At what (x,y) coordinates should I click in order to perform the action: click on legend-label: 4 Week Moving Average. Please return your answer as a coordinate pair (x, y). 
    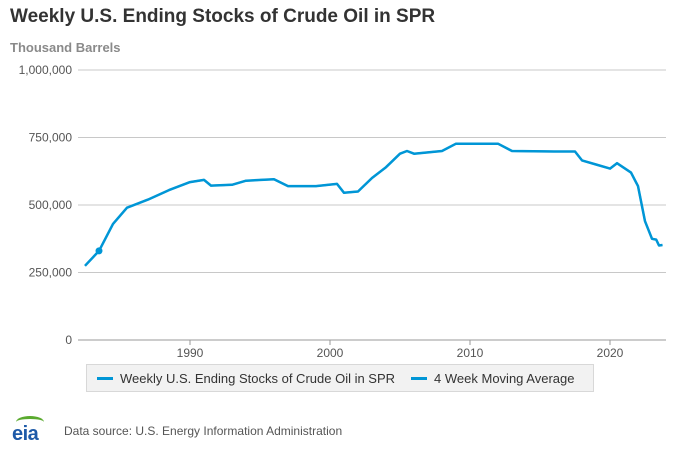
    Looking at the image, I should click on (504, 378).